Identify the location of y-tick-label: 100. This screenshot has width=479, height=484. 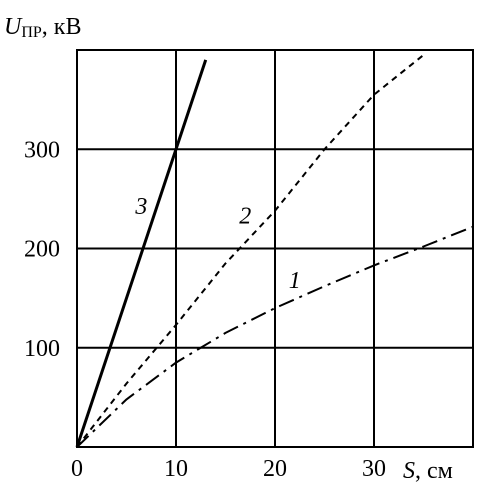
(42, 349).